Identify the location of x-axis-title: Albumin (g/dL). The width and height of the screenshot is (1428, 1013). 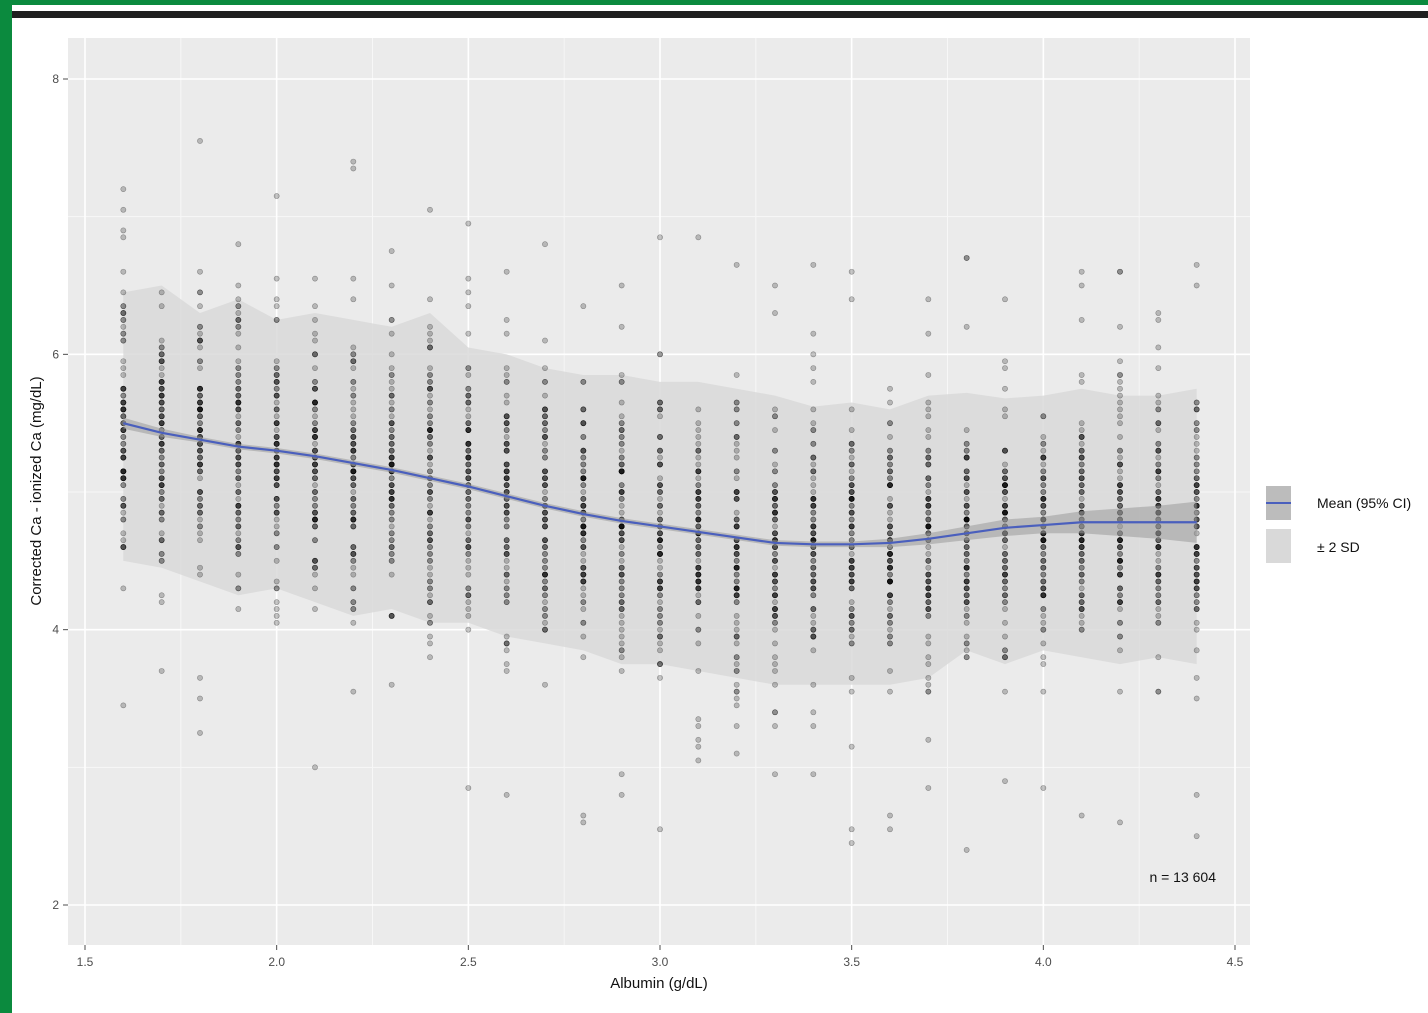
(659, 983).